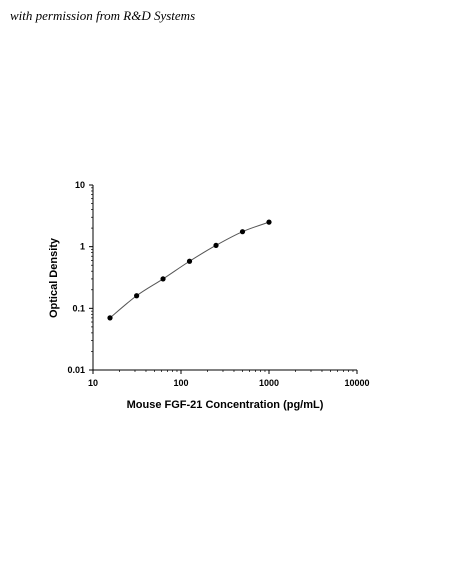 The width and height of the screenshot is (450, 581). What do you see at coordinates (76, 370) in the screenshot?
I see `y-tick-label: 0.01` at bounding box center [76, 370].